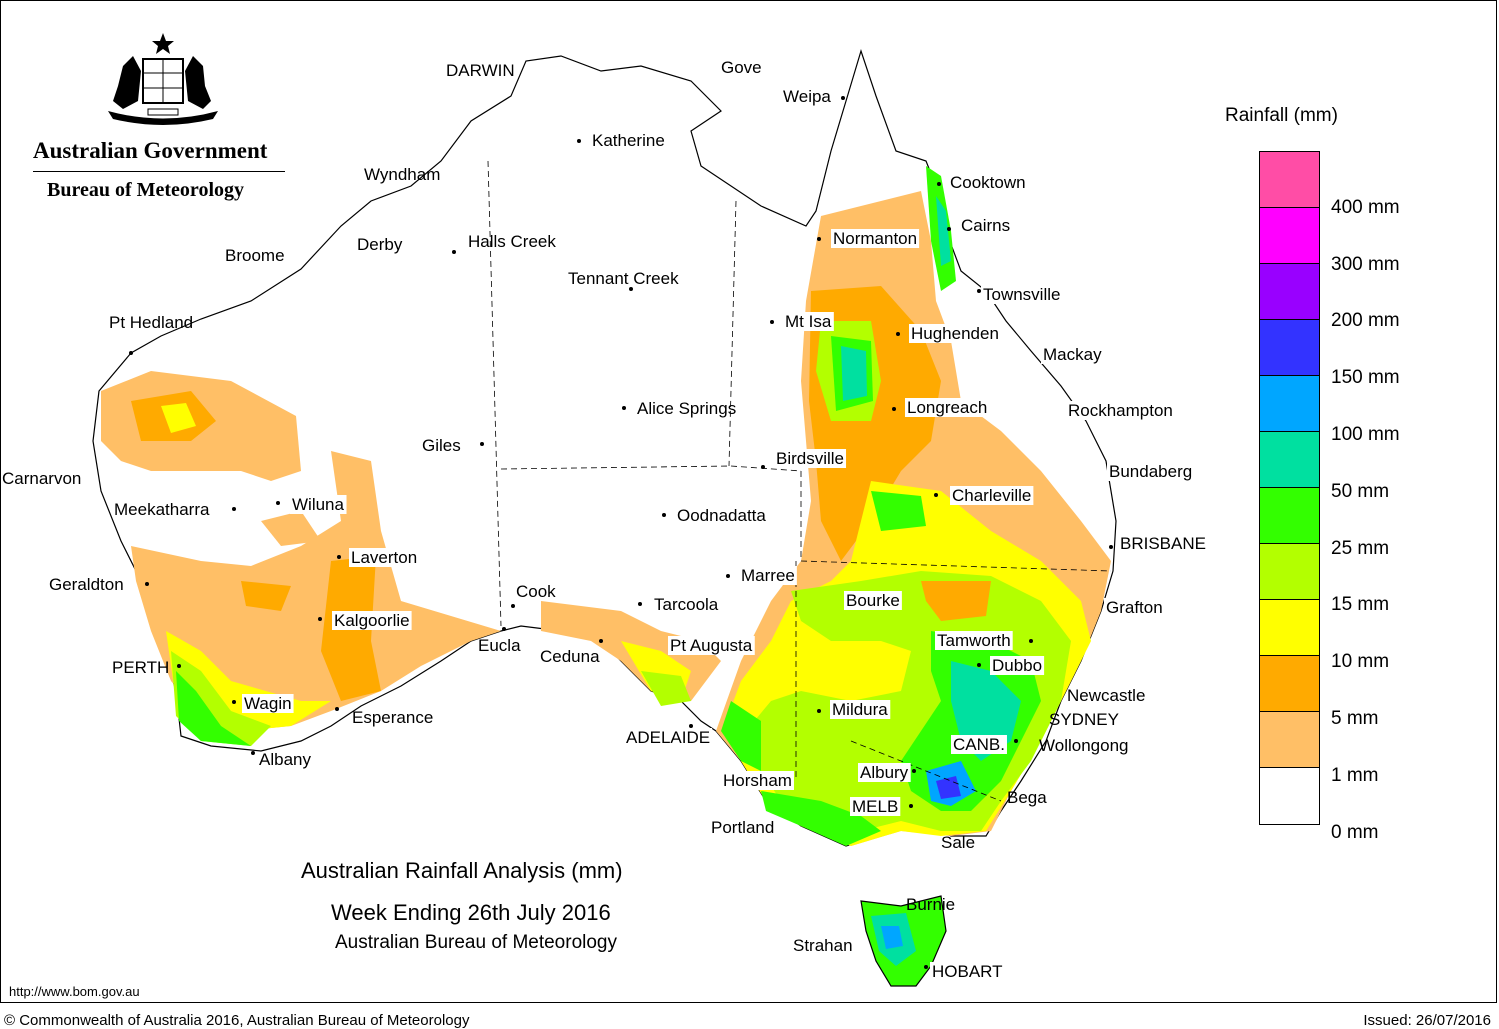  Describe the element at coordinates (285, 759) in the screenshot. I see `place-label: Albany` at that location.